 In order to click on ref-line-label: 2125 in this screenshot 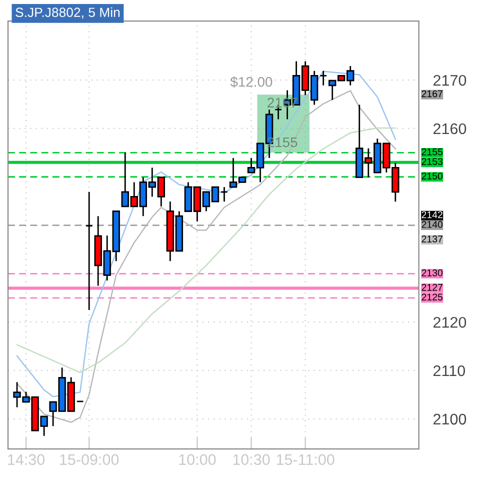, I will do `click(432, 297)`.